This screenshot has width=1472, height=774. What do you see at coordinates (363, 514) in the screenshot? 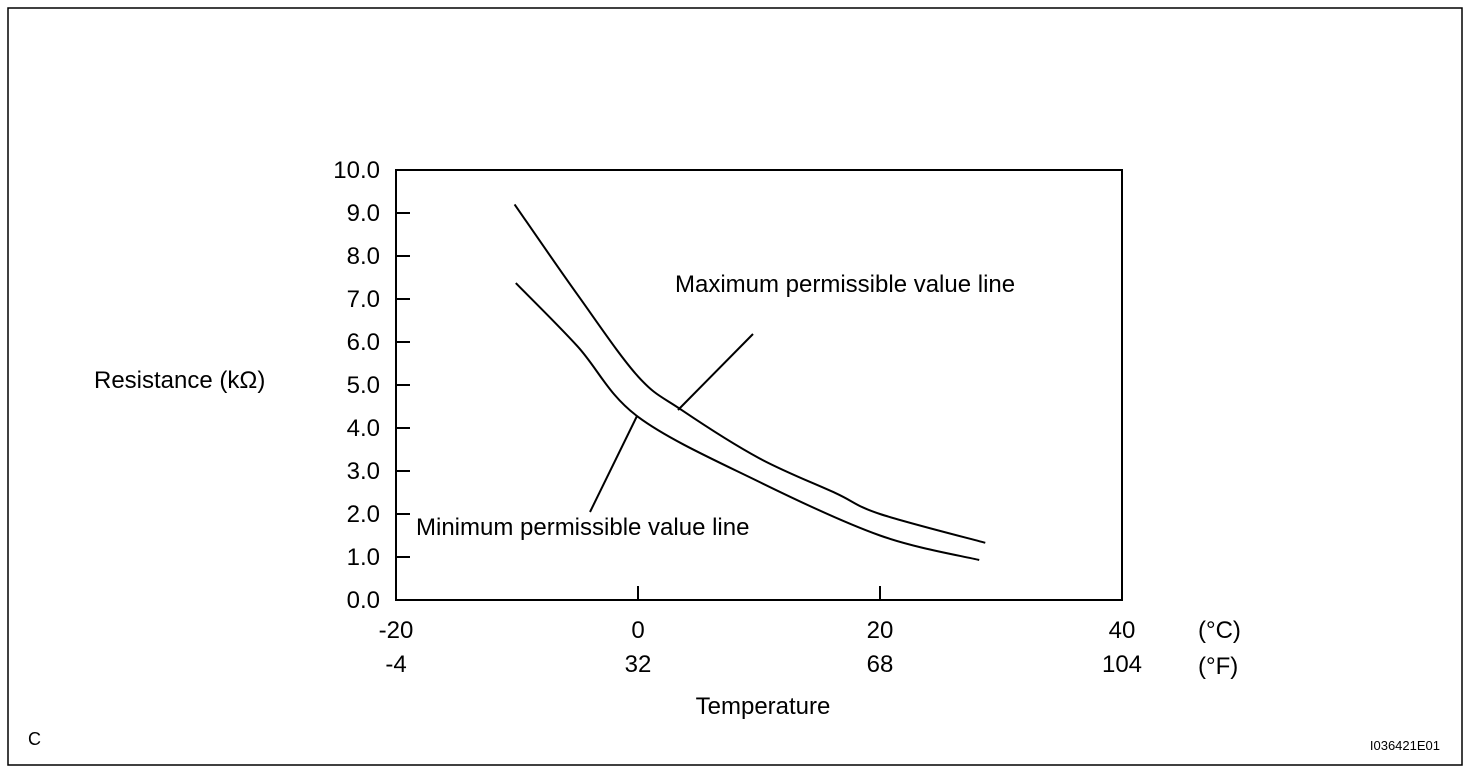
I see `y-tick-label: 2.0` at bounding box center [363, 514].